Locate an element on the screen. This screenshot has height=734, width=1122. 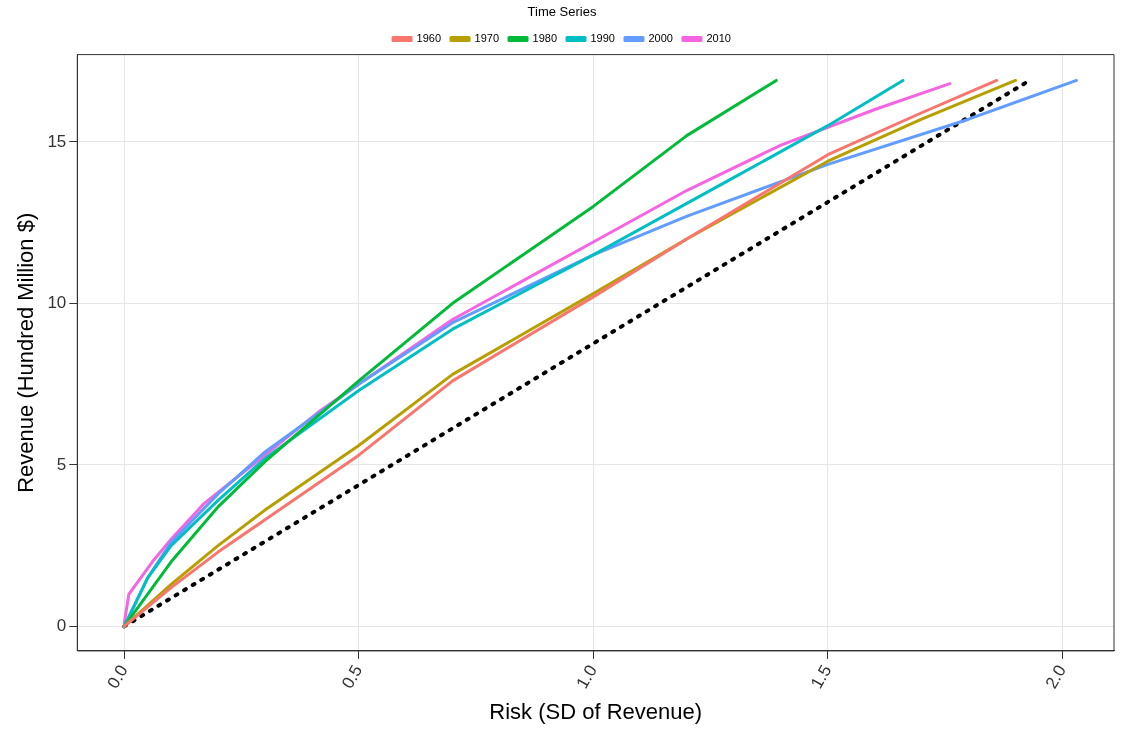
x-tick-label: 2.0 is located at coordinates (1055, 676).